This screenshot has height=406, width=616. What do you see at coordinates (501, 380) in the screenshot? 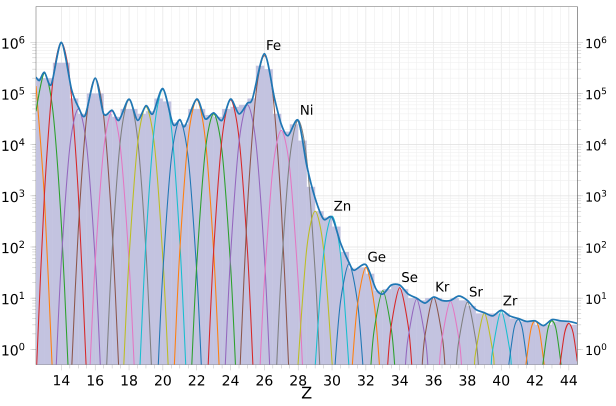
I see `x-tick-label: 40` at bounding box center [501, 380].